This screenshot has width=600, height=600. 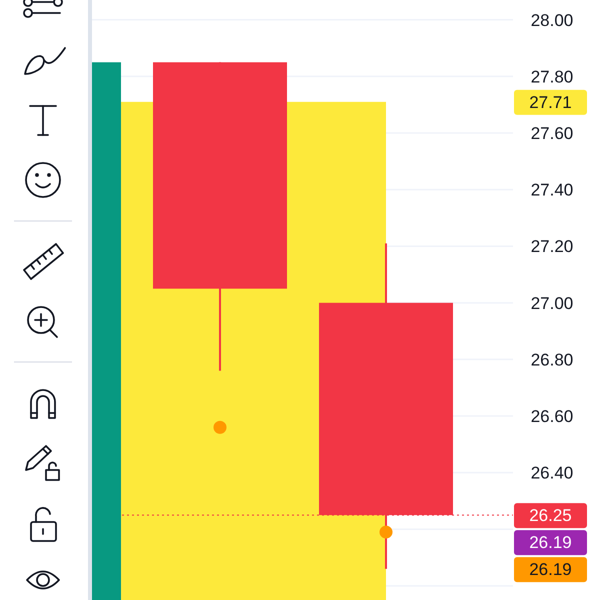 I want to click on y-tick-label: 27.40, so click(x=552, y=190).